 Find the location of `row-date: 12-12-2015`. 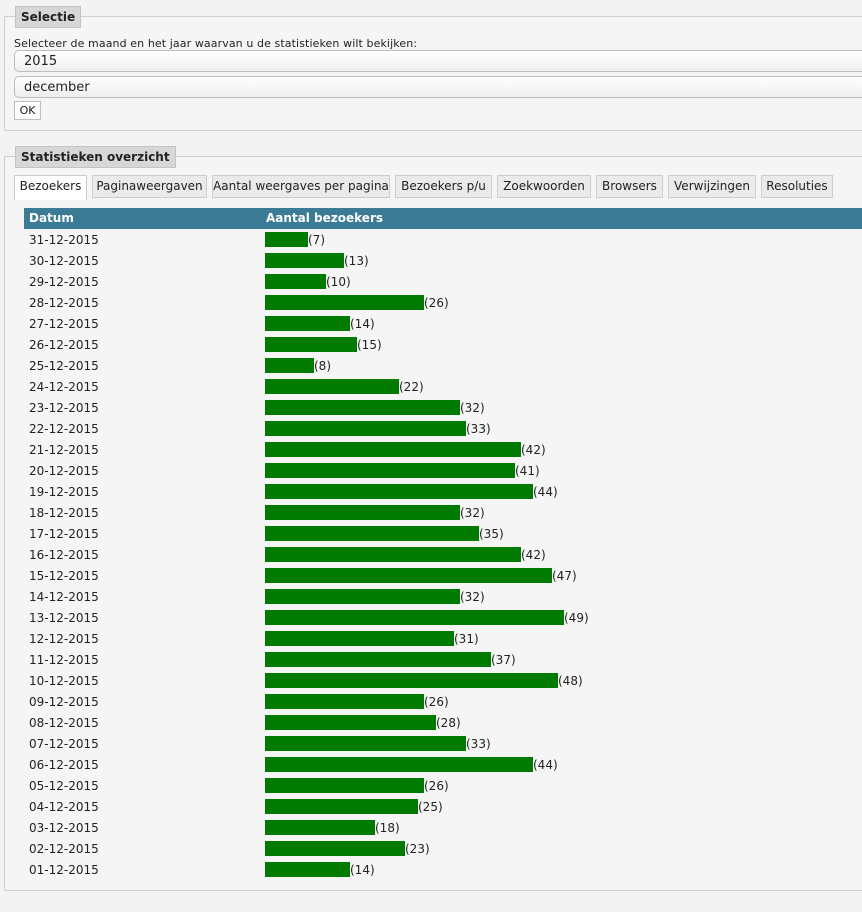

row-date: 12-12-2015 is located at coordinates (64, 639).